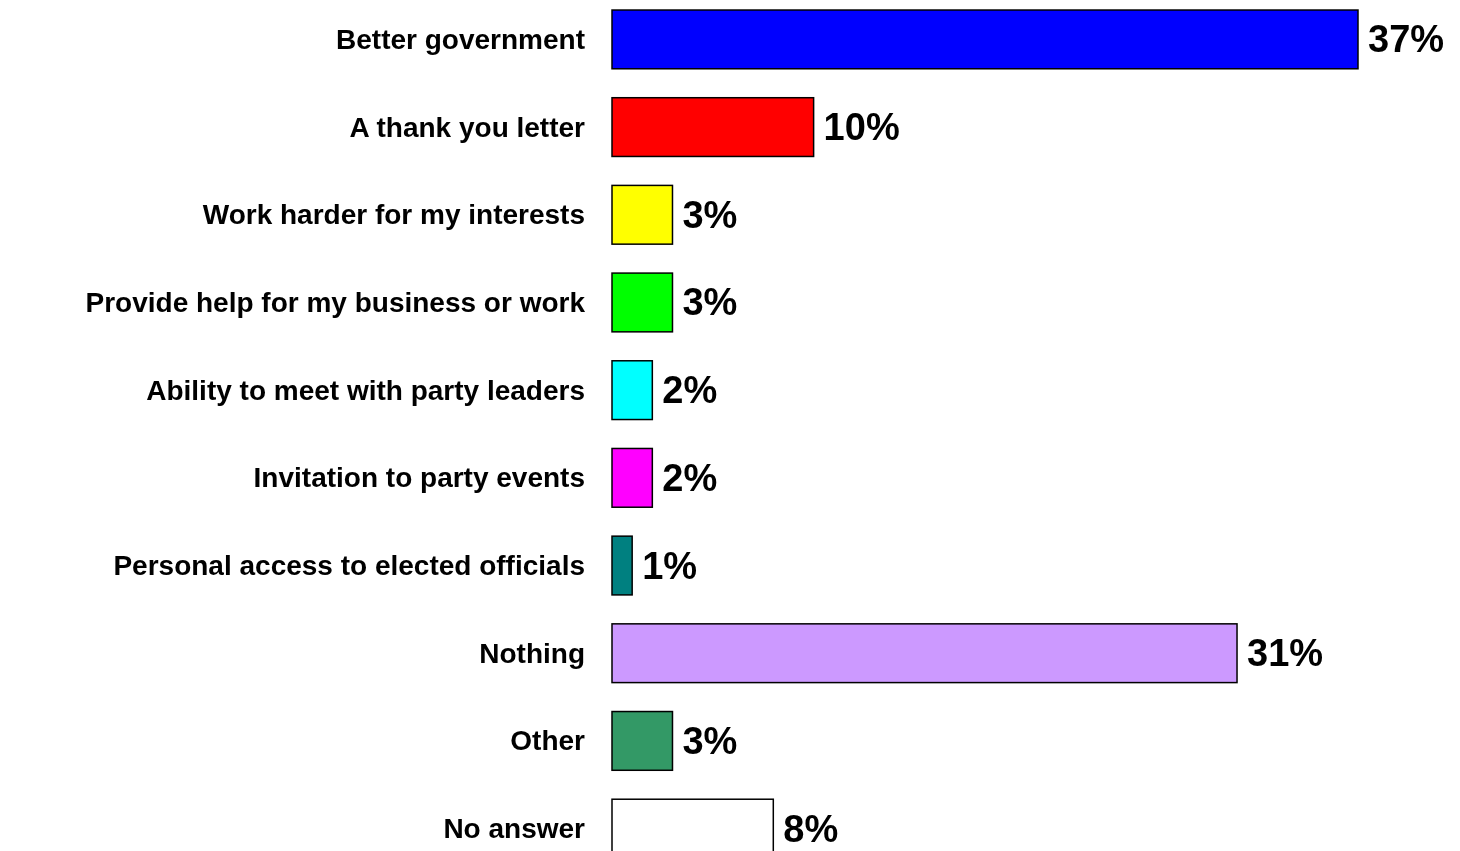 The height and width of the screenshot is (851, 1460). I want to click on y-tick-label: Other, so click(548, 741).